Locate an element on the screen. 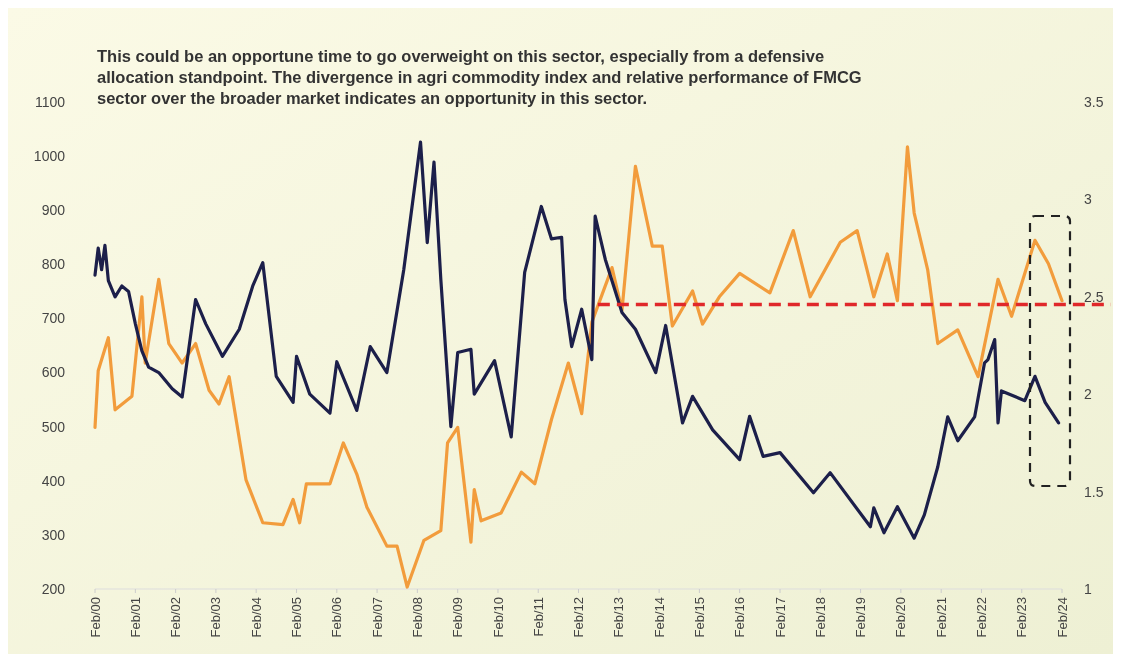 The width and height of the screenshot is (1121, 662). y-tick-label: 500 is located at coordinates (53, 426).